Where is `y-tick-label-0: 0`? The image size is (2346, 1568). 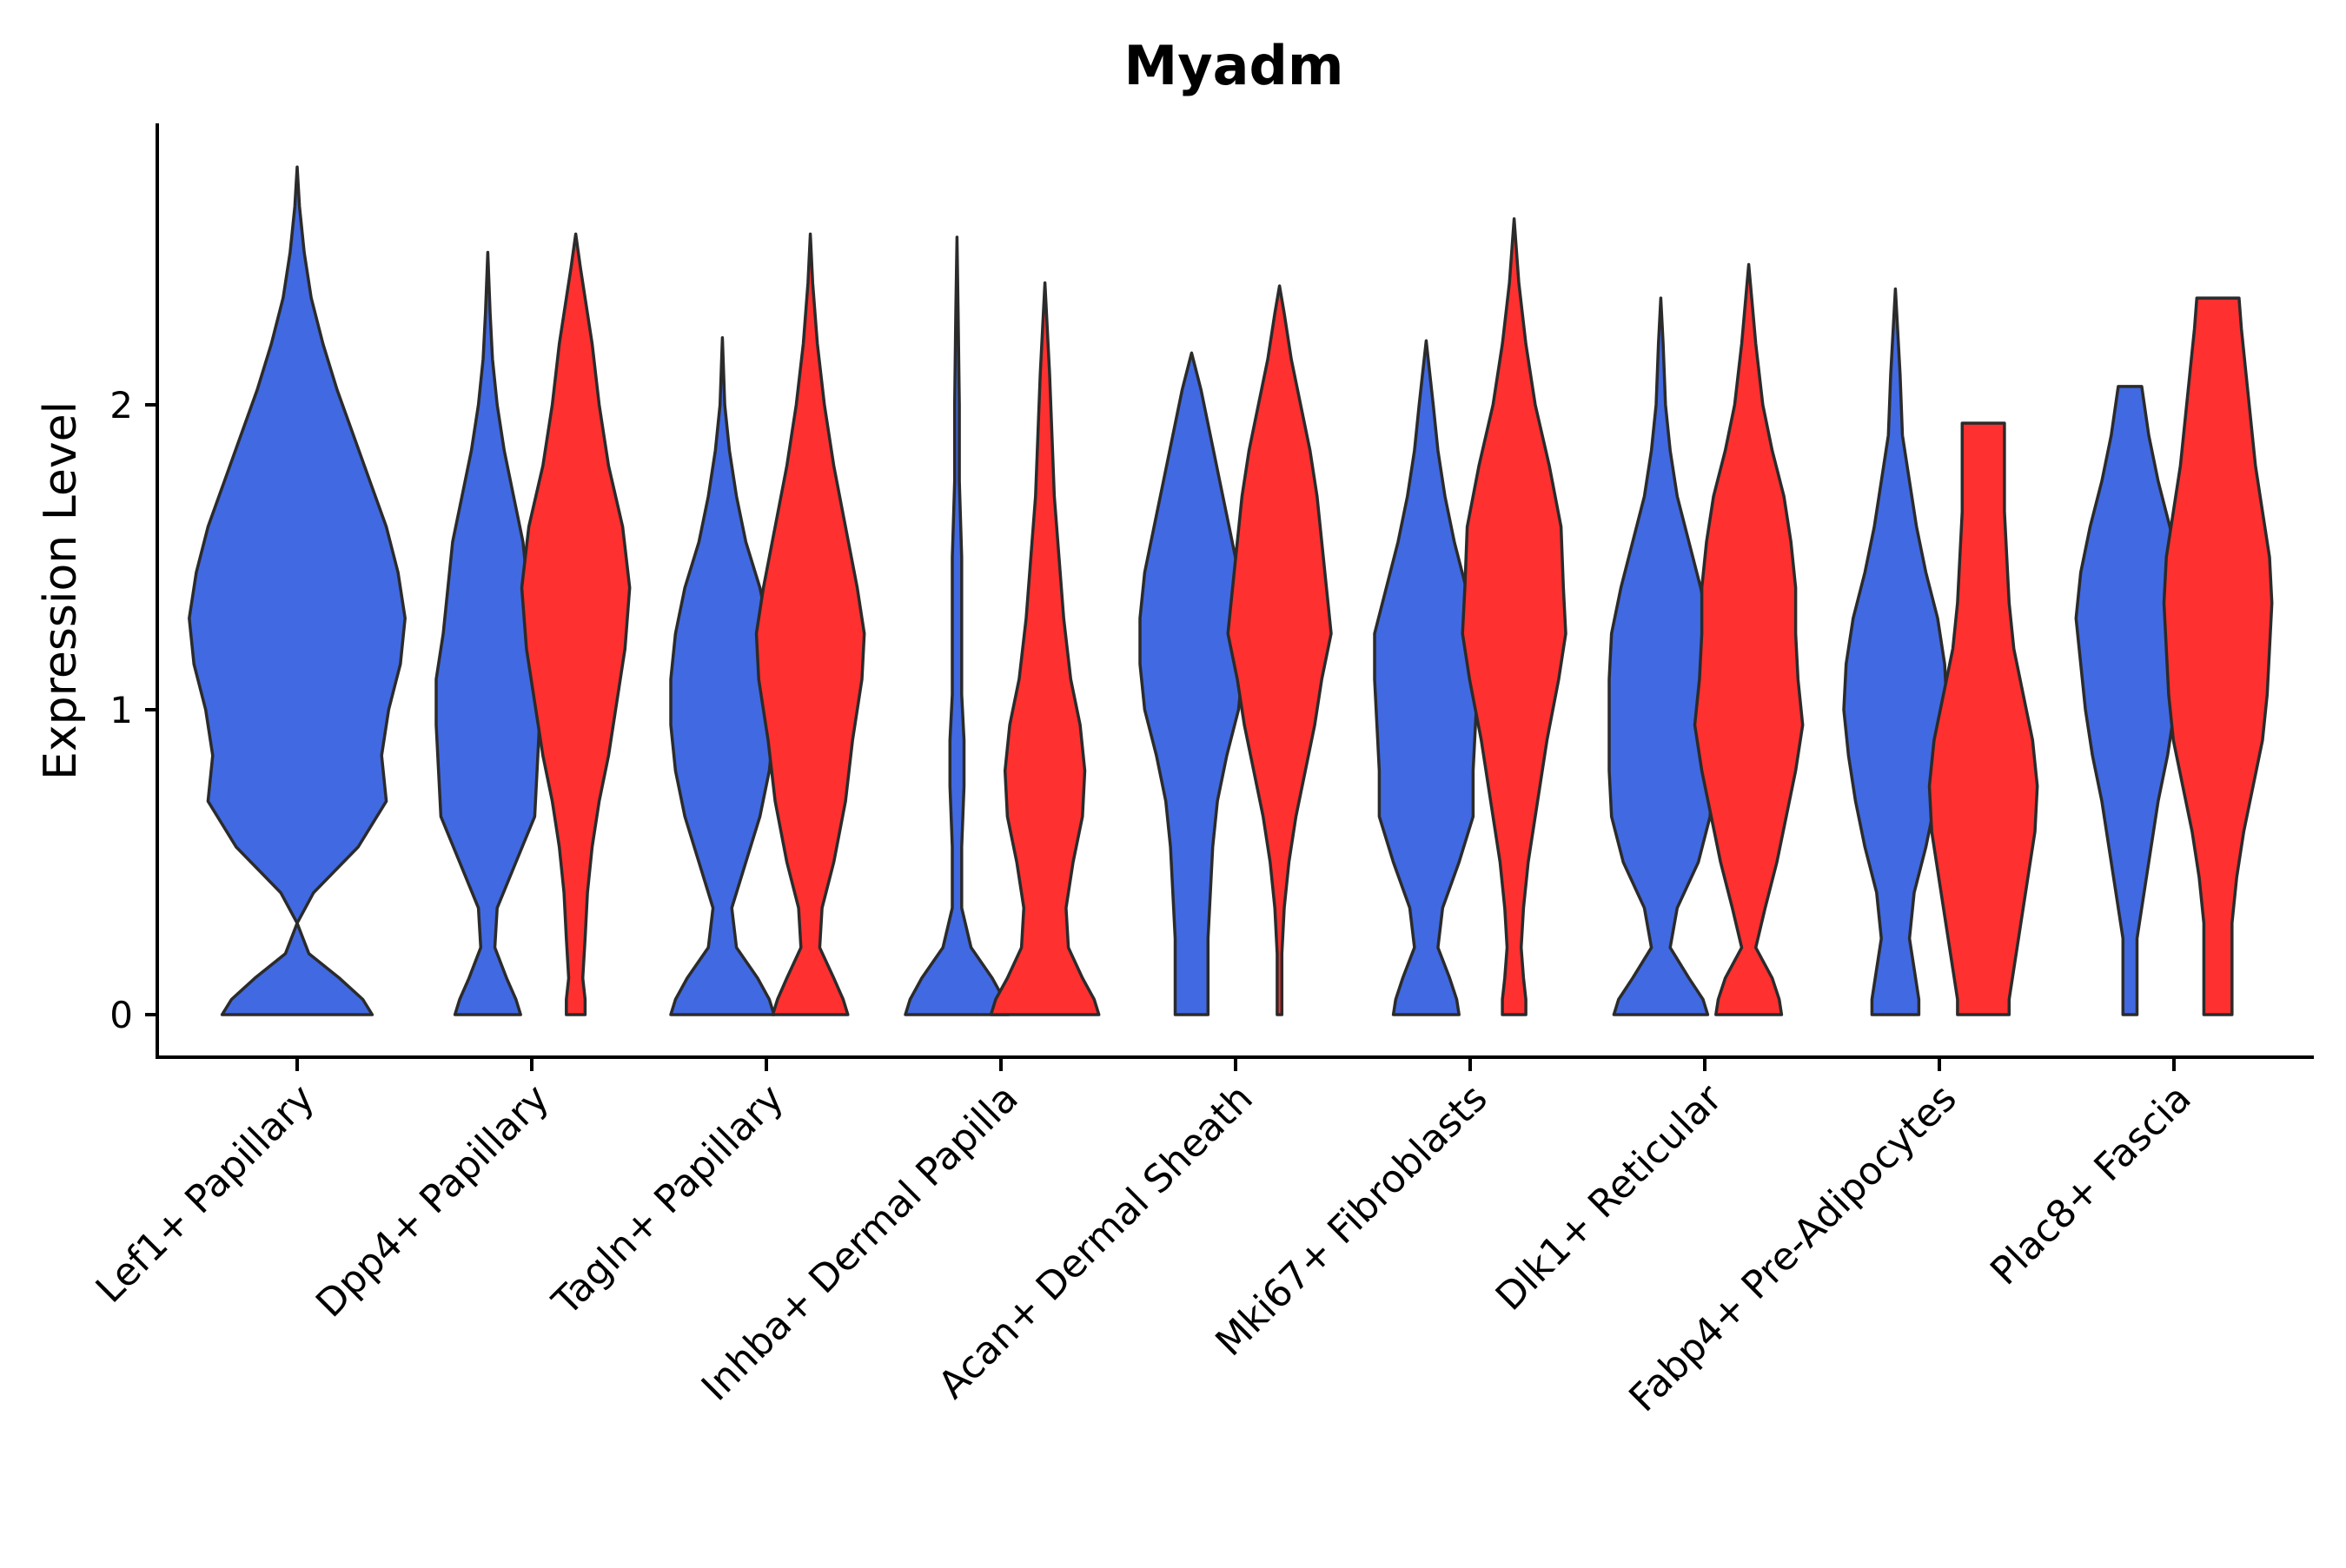
y-tick-label-0: 0 is located at coordinates (121, 1015).